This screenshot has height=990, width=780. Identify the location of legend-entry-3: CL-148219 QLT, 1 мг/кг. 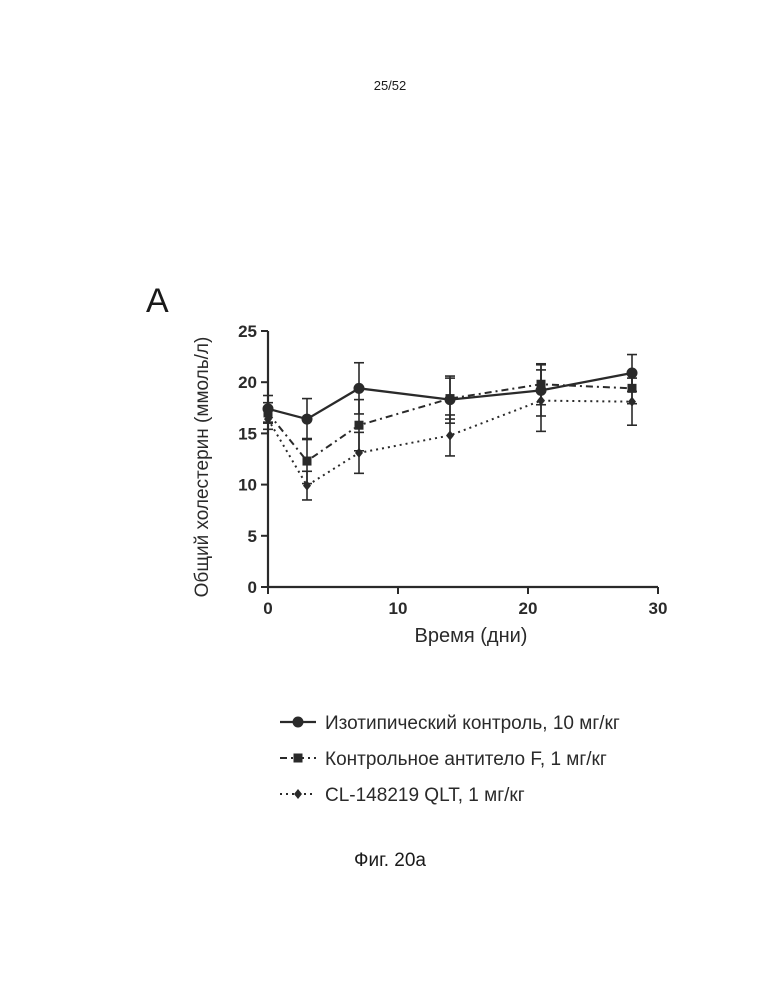
(402, 795).